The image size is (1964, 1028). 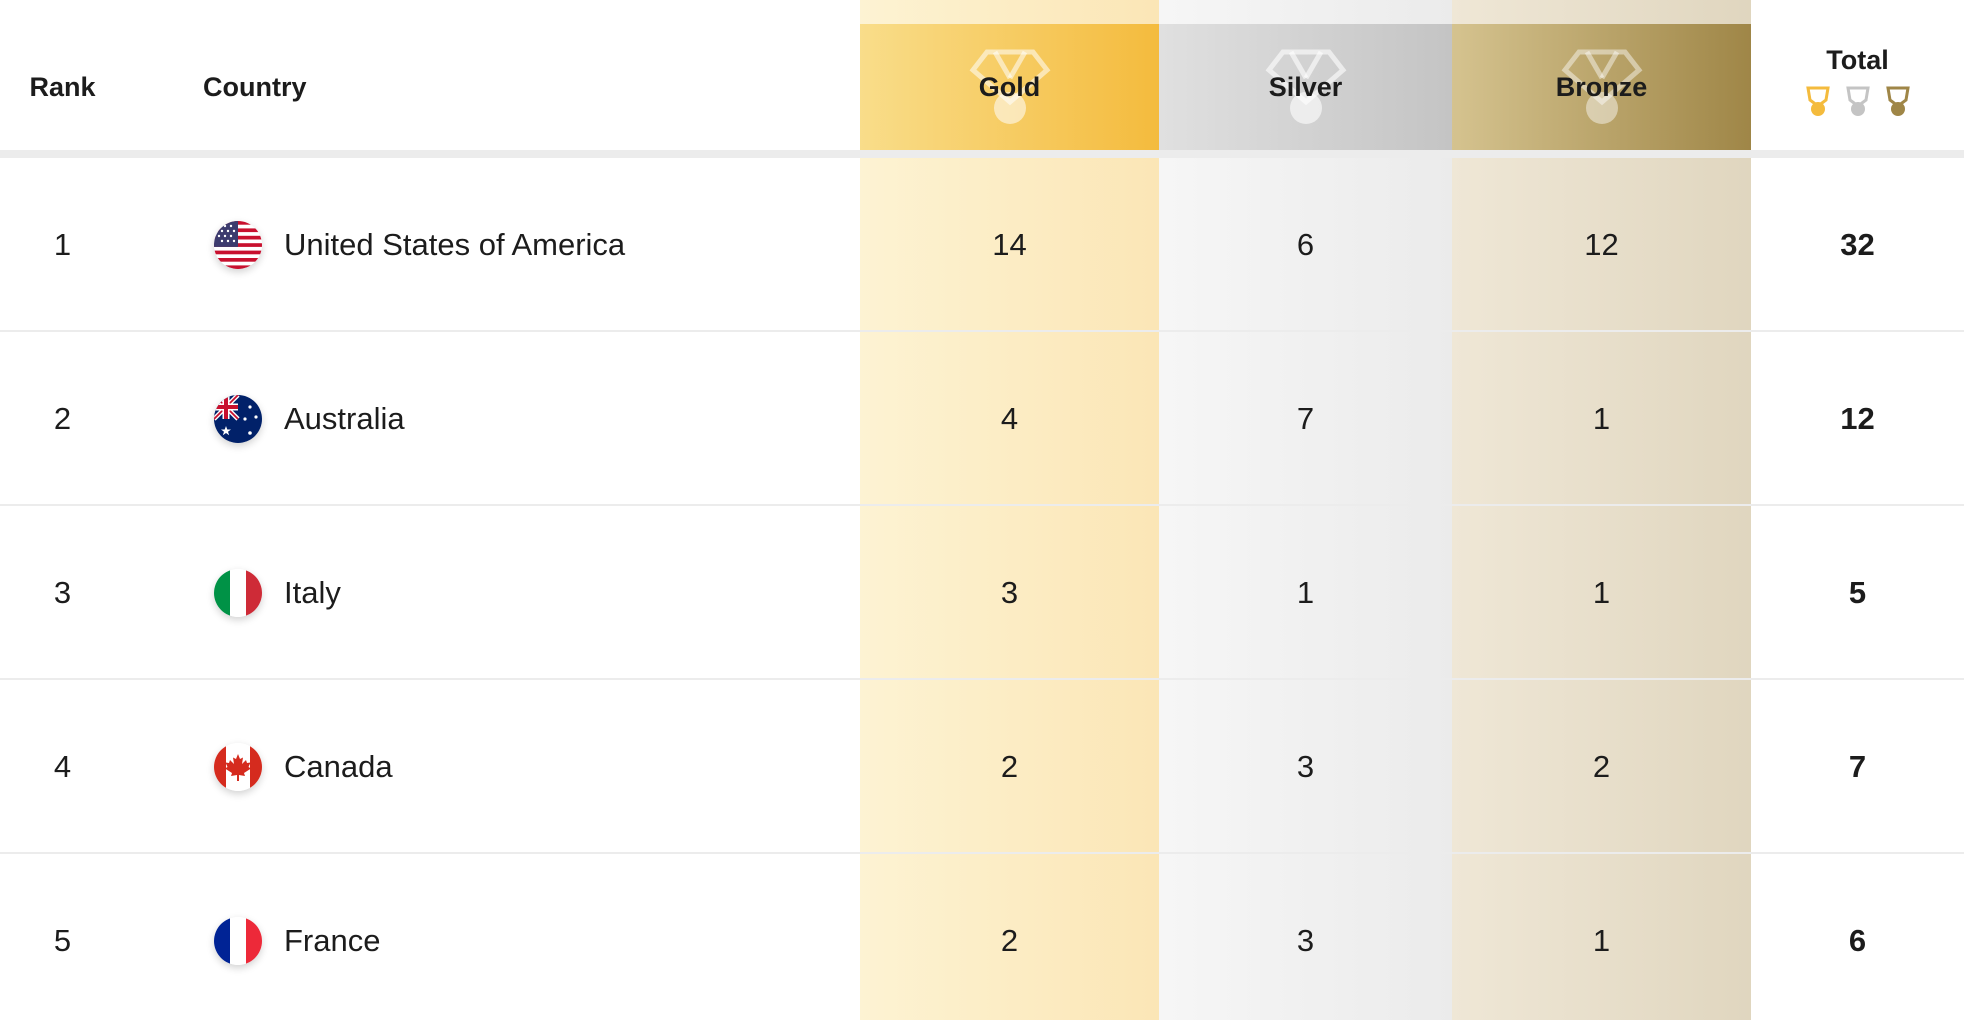 What do you see at coordinates (1857, 81) in the screenshot?
I see `total-header: Total` at bounding box center [1857, 81].